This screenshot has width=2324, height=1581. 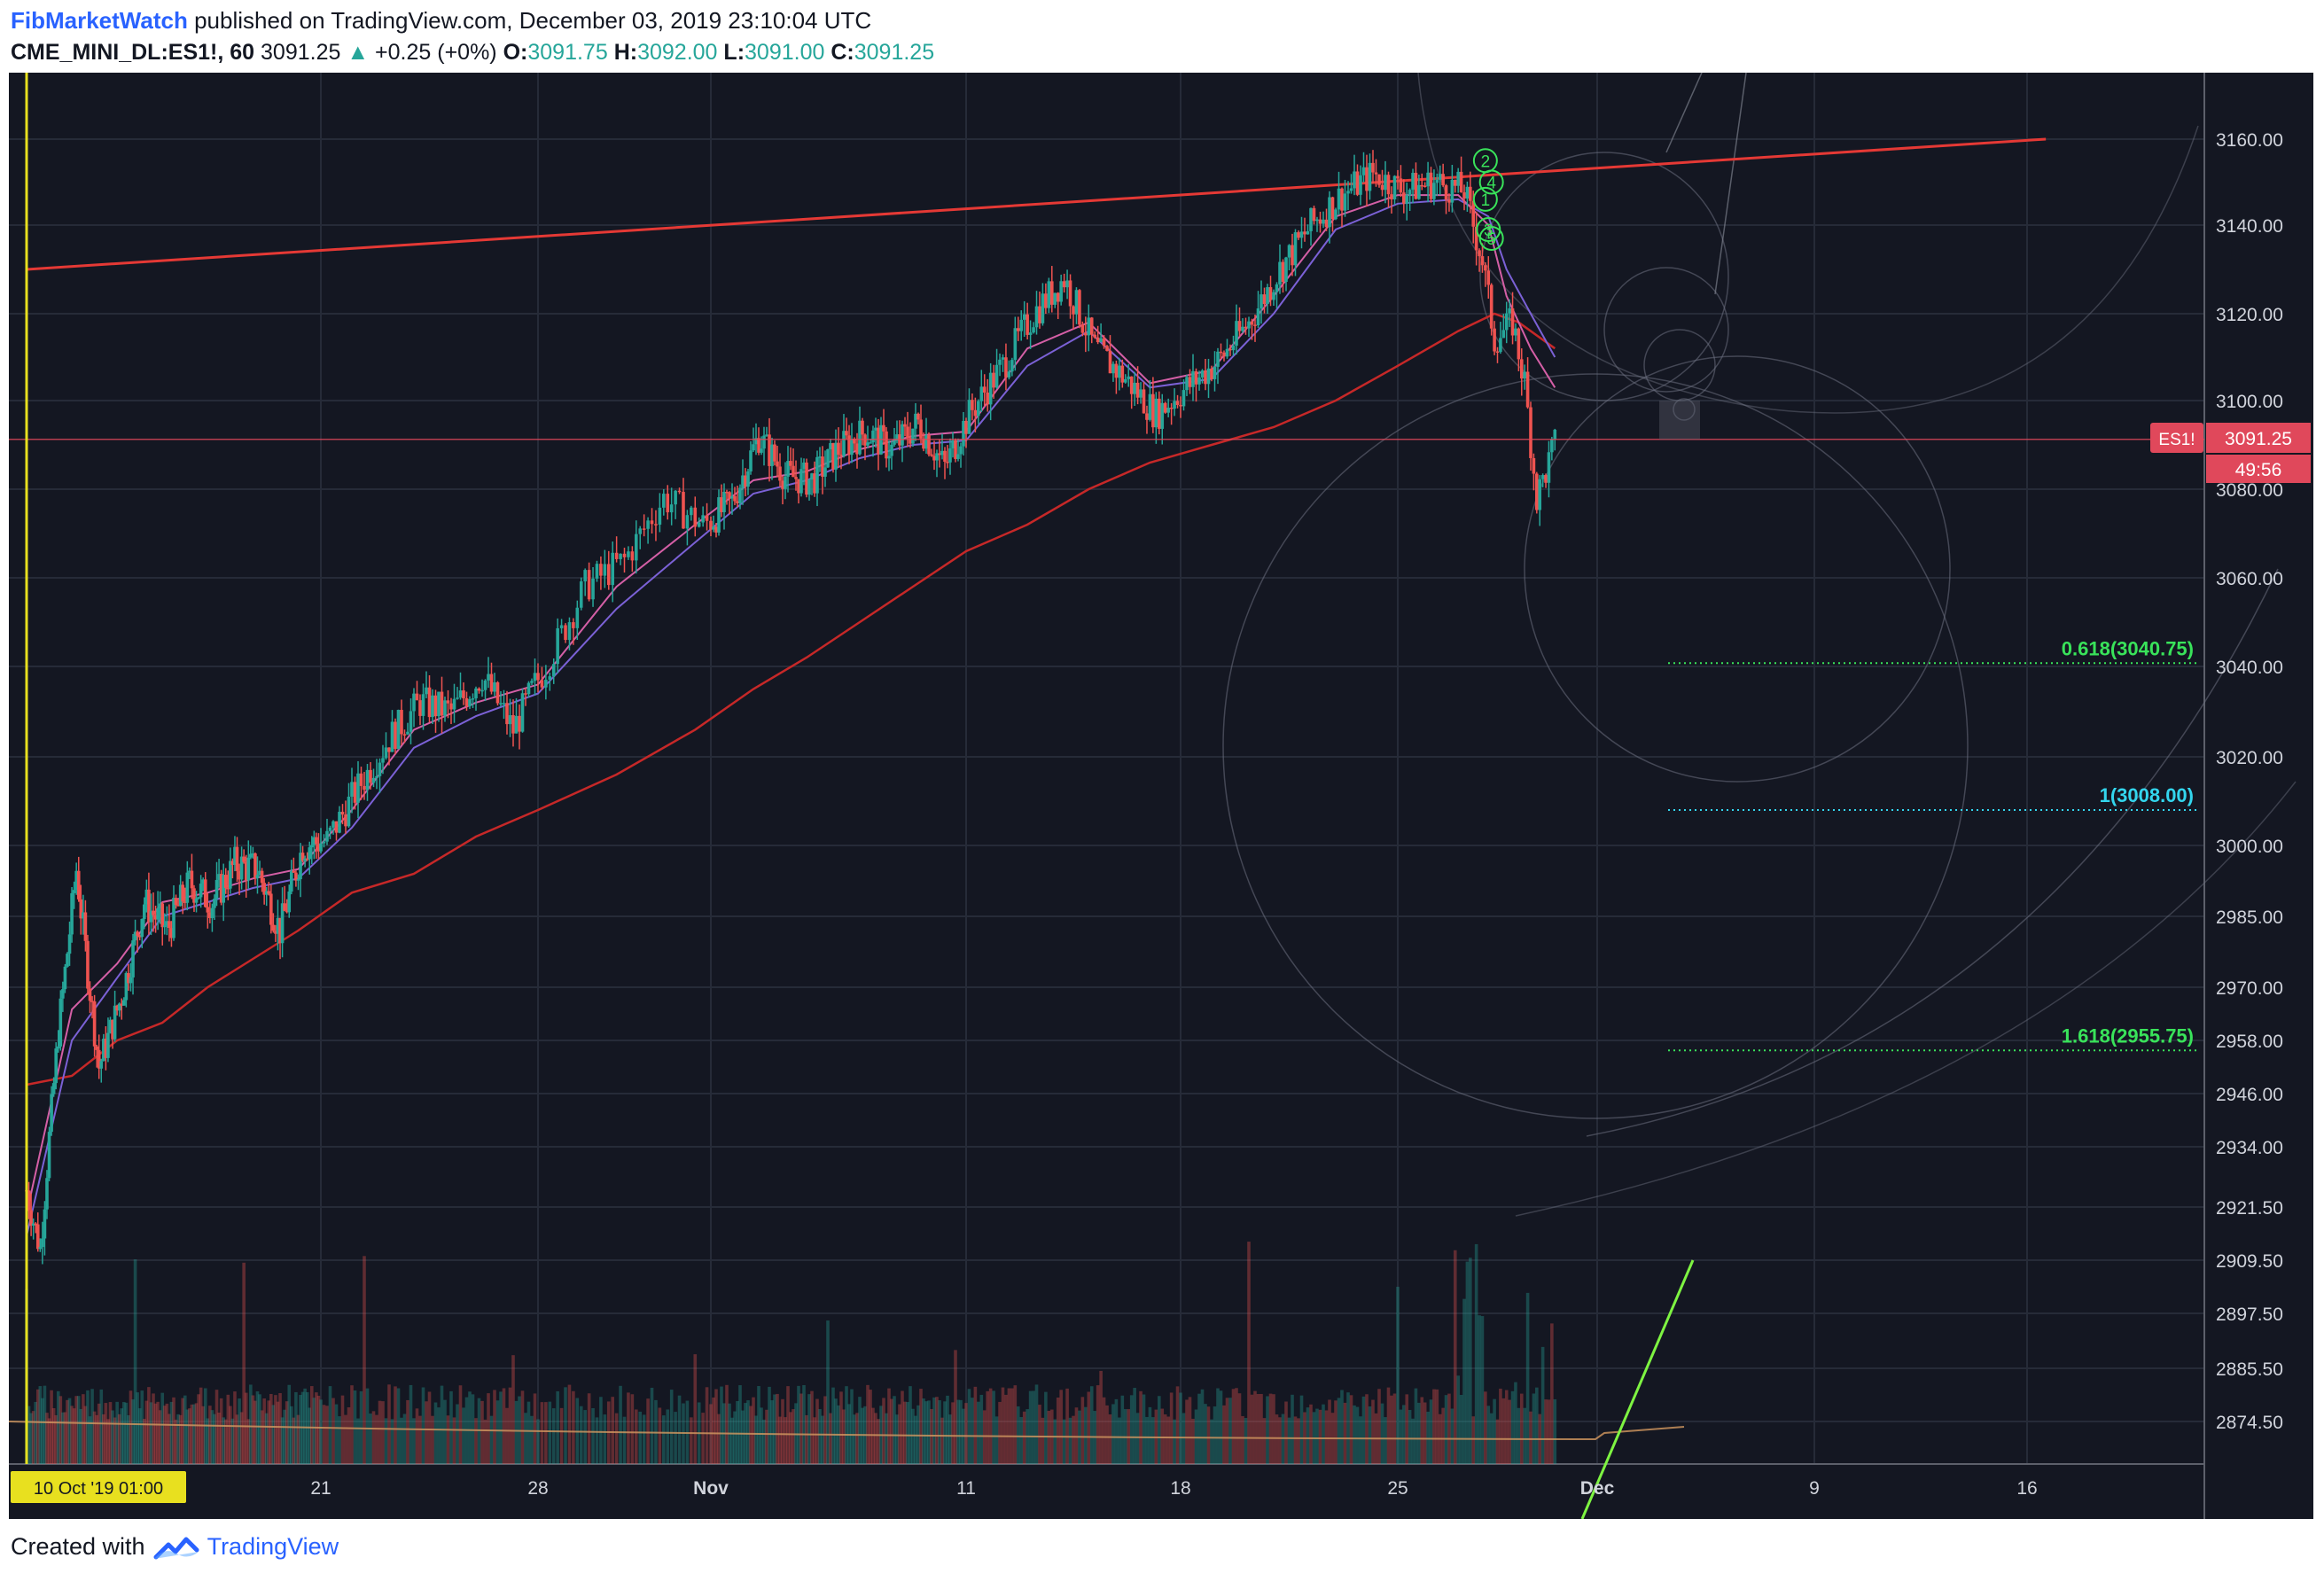 I want to click on created-with-label: Created with, so click(x=78, y=1546).